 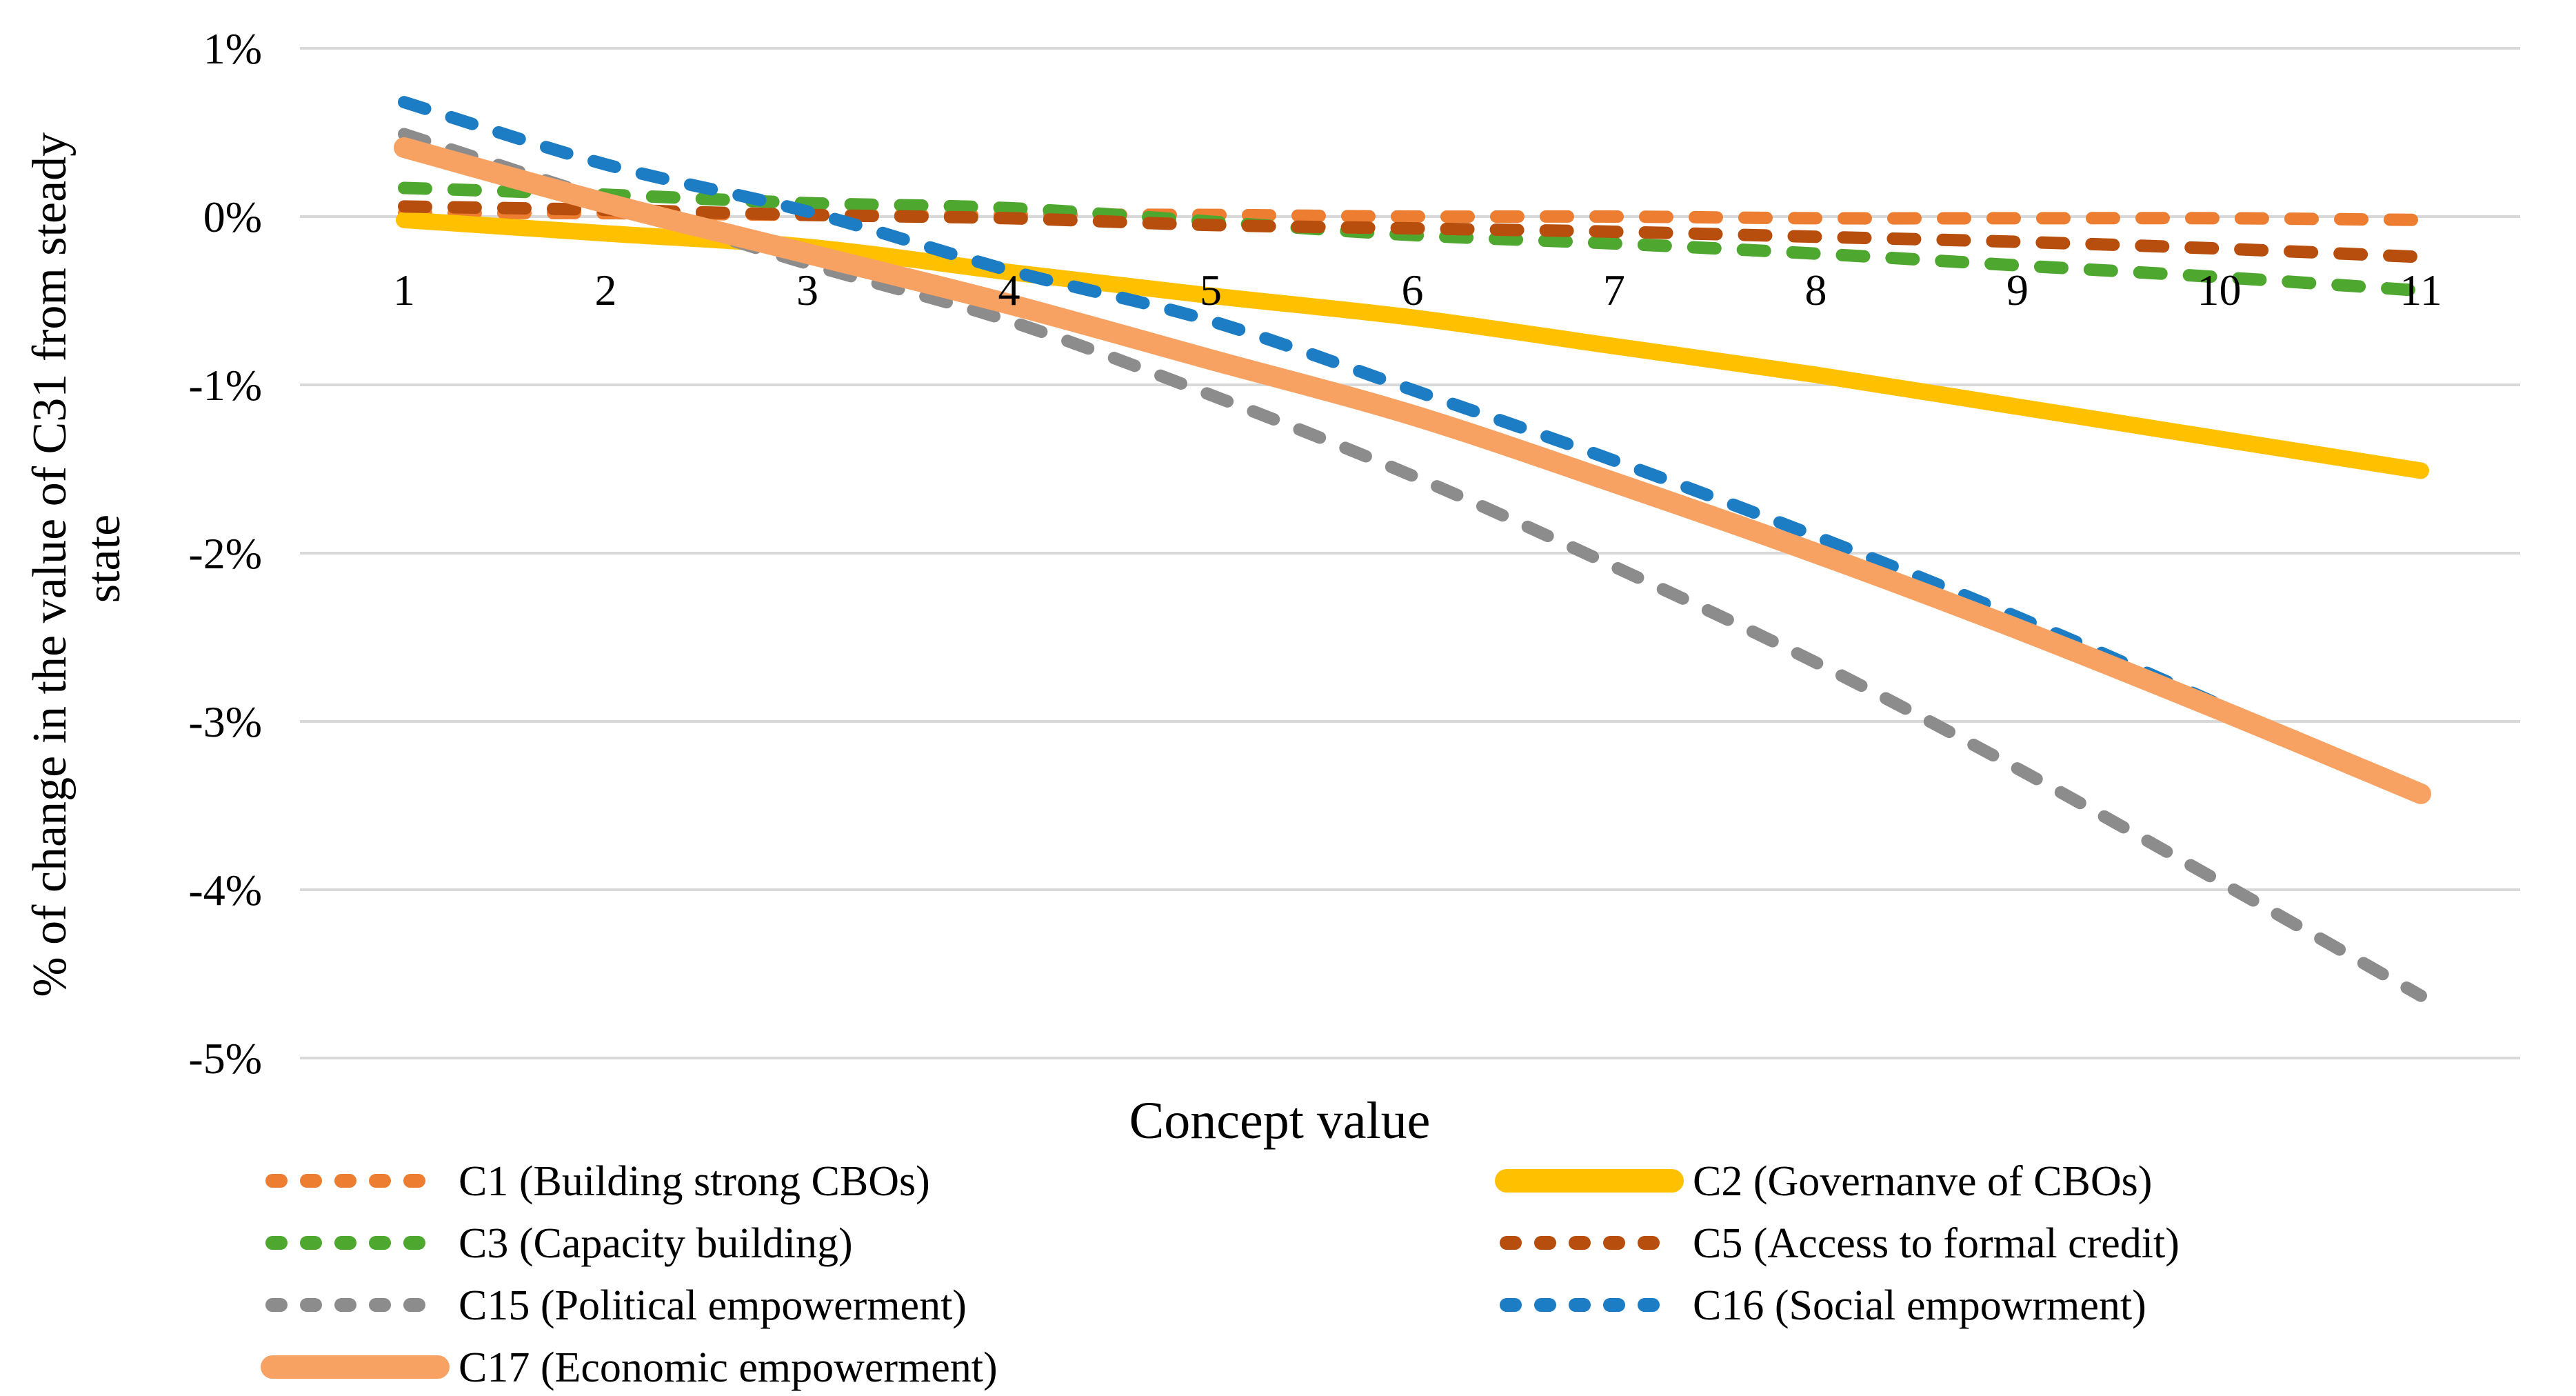 What do you see at coordinates (2219, 290) in the screenshot?
I see `x-tick-label-10: 10` at bounding box center [2219, 290].